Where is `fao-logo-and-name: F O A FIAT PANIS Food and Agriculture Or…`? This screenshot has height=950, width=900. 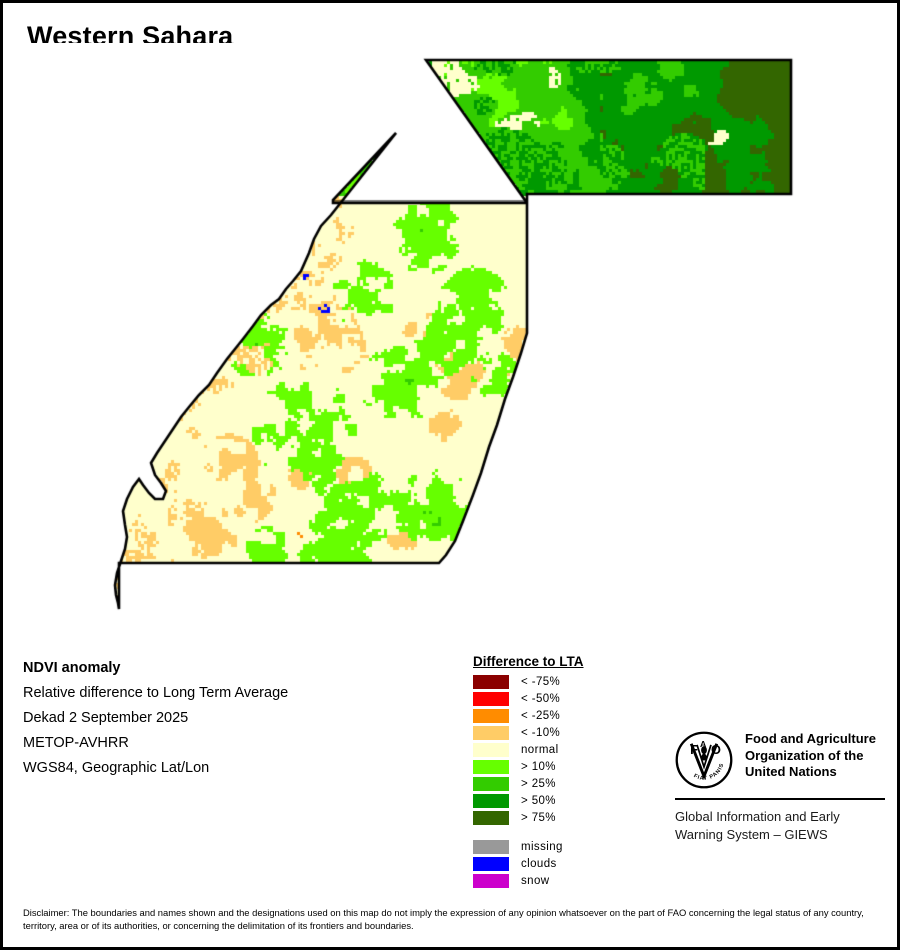 fao-logo-and-name: F O A FIAT PANIS Food and Agriculture Or… is located at coordinates (780, 759).